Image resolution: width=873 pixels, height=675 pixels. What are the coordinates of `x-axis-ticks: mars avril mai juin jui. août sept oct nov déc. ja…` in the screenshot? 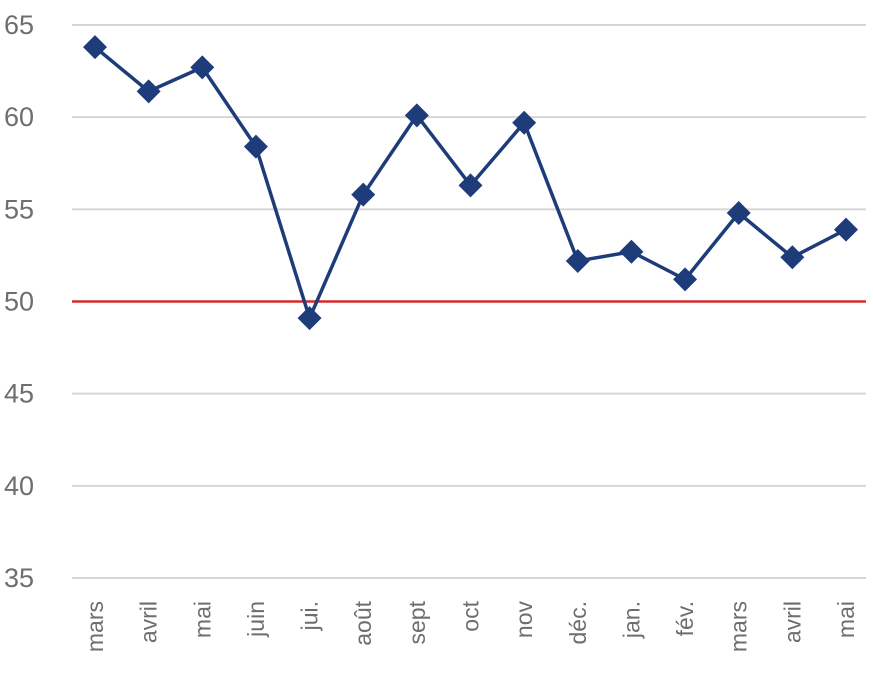 It's located at (470, 626).